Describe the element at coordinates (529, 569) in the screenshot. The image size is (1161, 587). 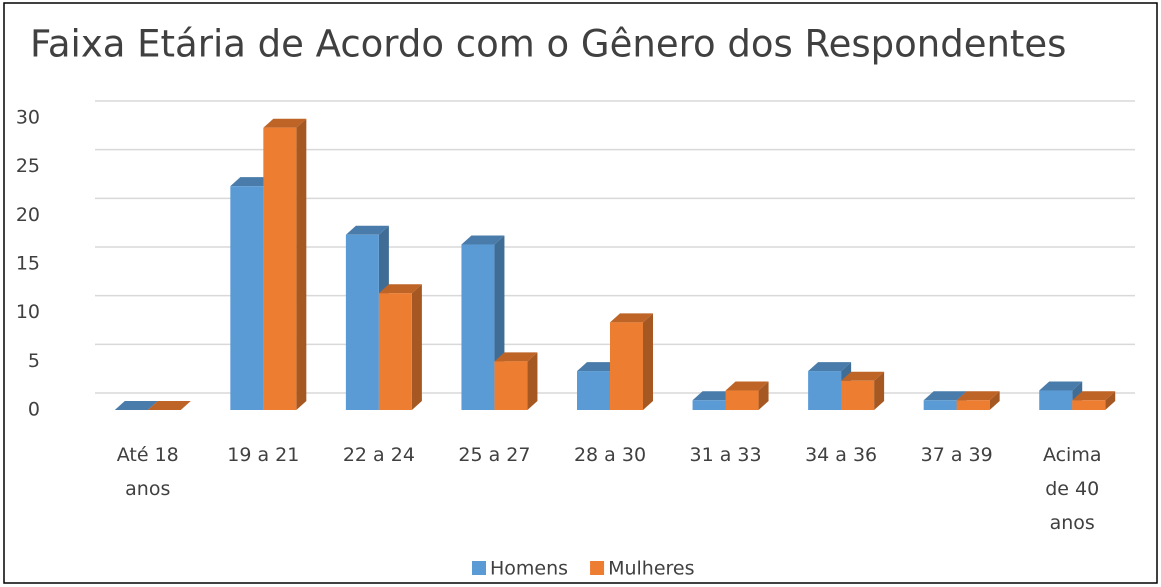
I see `legend-label: Homens` at that location.